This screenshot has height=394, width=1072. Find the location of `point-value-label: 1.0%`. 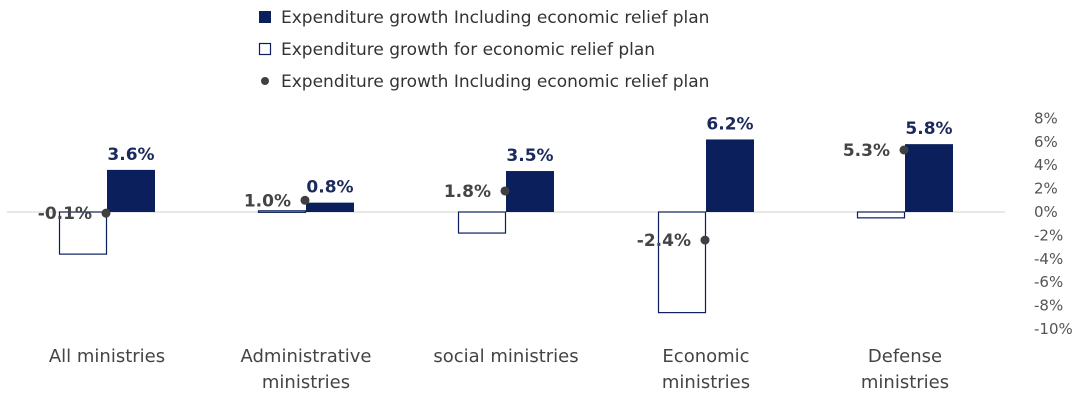

point-value-label: 1.0% is located at coordinates (267, 201).